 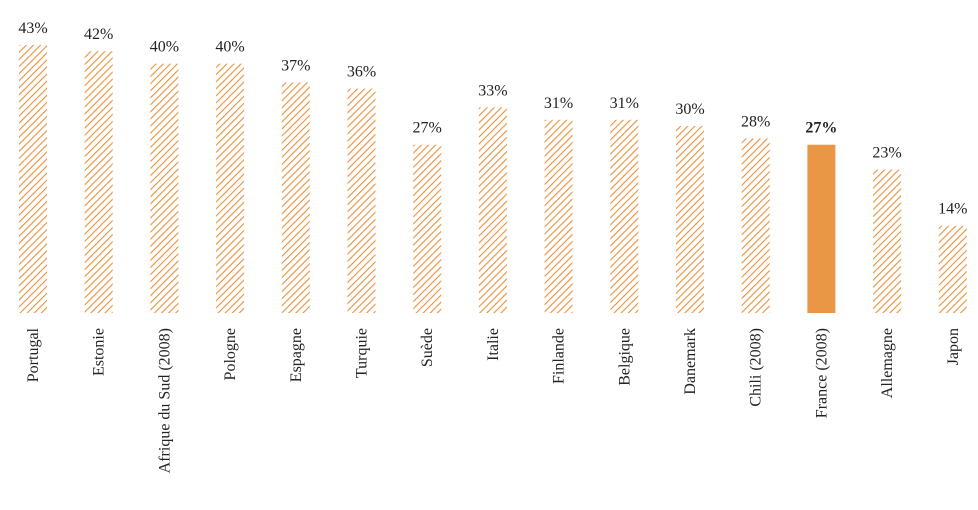 I want to click on x-tick-label: Japon, so click(x=953, y=346).